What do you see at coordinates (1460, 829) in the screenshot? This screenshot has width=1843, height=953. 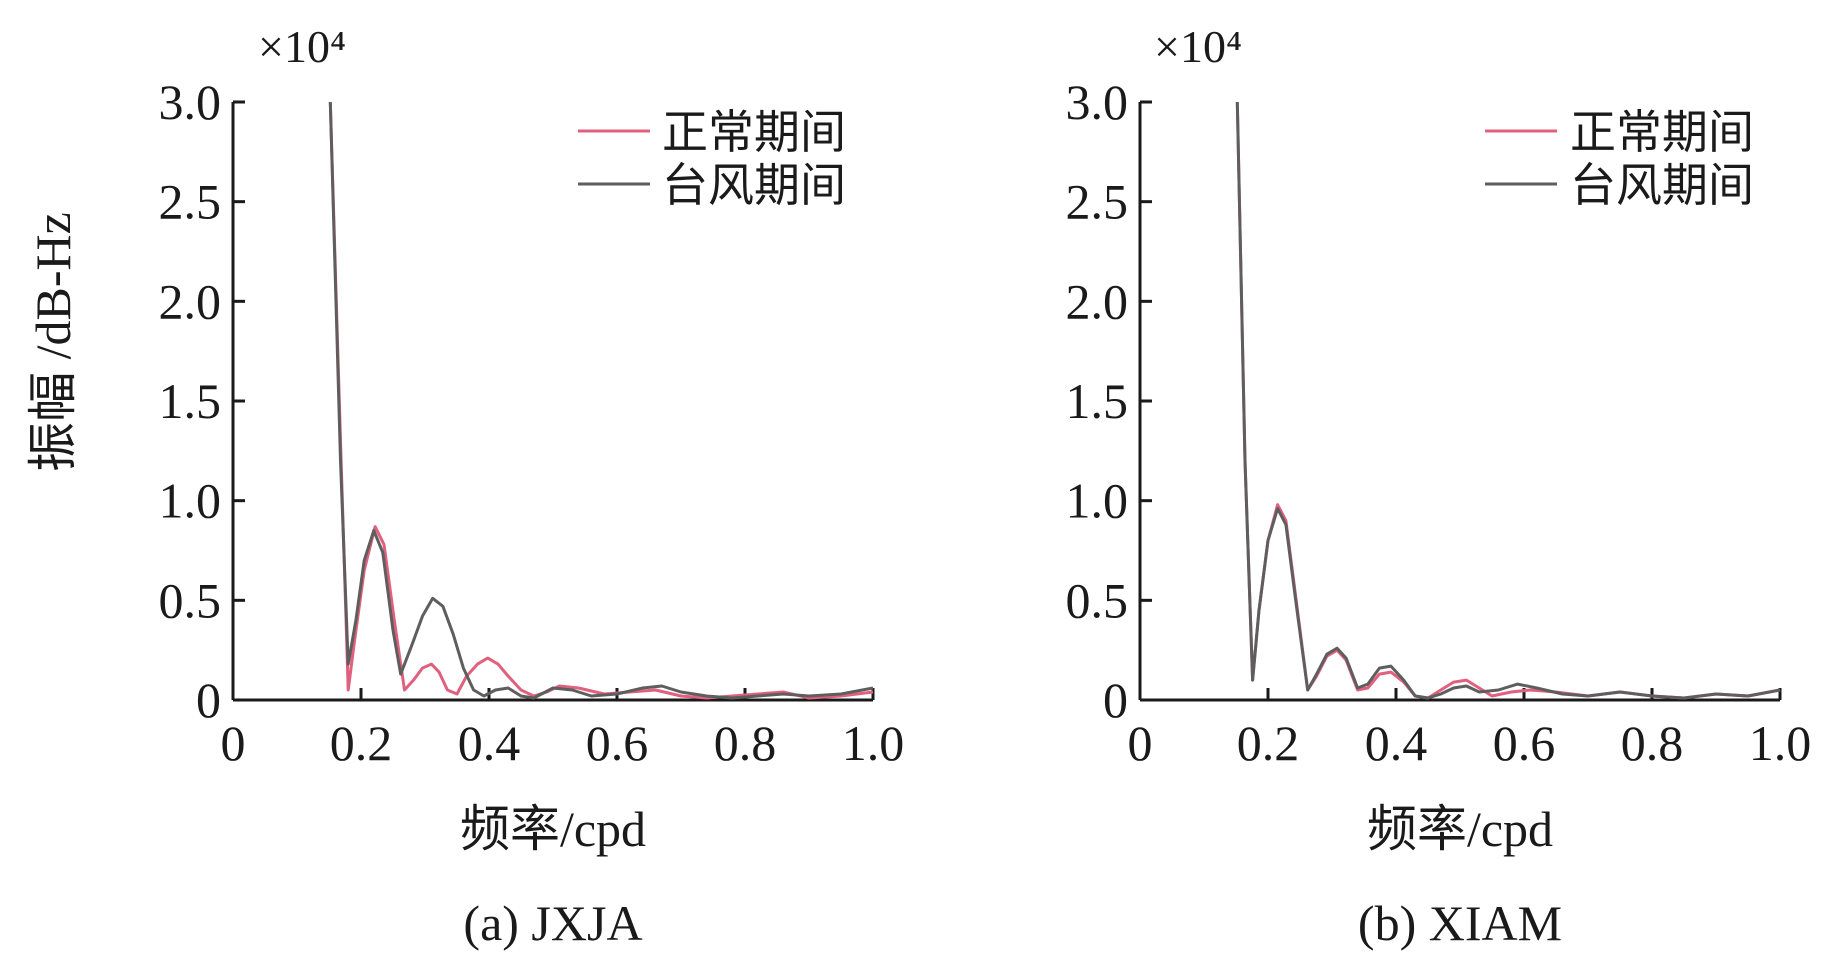 I see `panel-b-x-axis-label: 频率/cpd` at bounding box center [1460, 829].